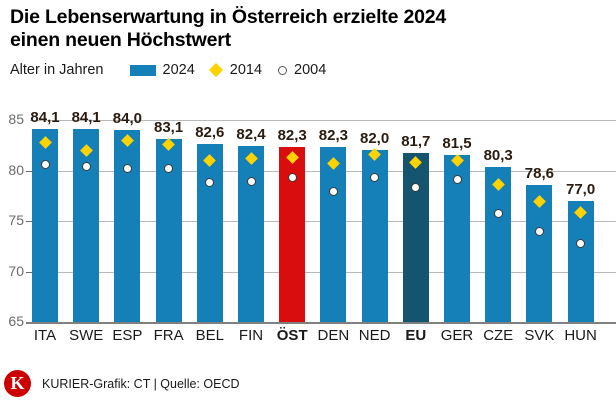 The height and width of the screenshot is (405, 616). Describe the element at coordinates (416, 142) in the screenshot. I see `bar-value-label: 81,7` at that location.